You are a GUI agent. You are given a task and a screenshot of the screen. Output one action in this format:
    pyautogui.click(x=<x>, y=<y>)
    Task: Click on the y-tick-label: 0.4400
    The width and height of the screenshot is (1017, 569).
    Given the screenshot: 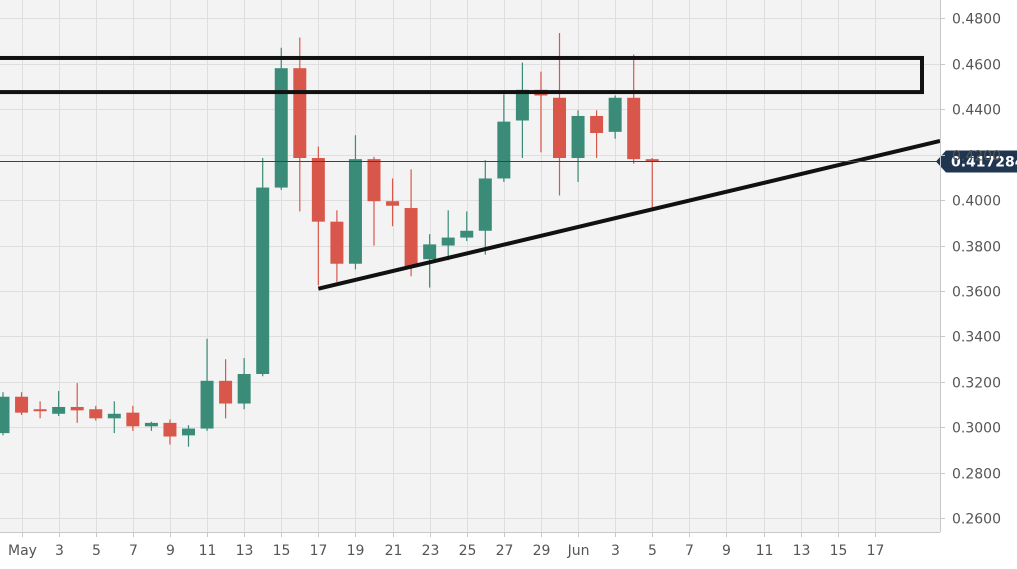 What is the action you would take?
    pyautogui.click(x=976, y=111)
    